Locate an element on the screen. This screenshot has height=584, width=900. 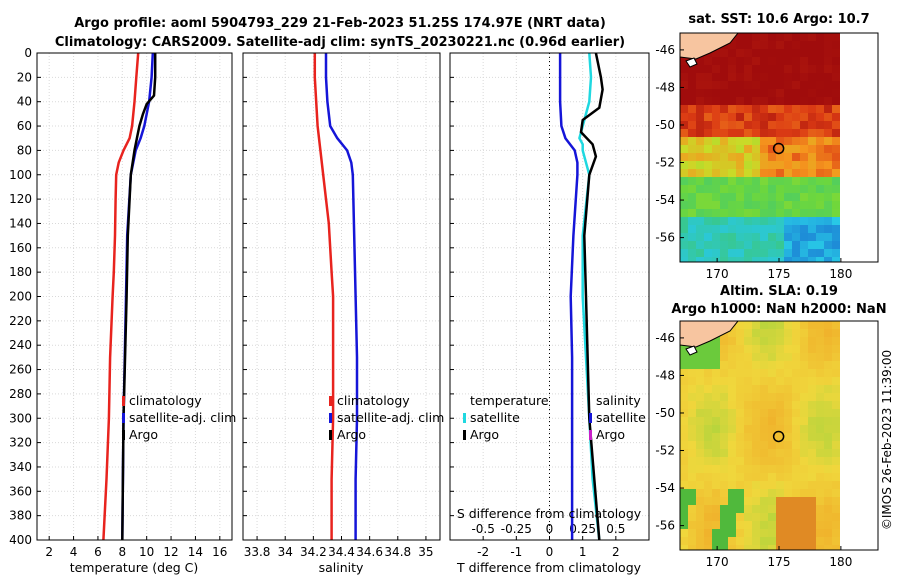
sst-map-title: sat. SST: 10.6 Argo: 10.7 is located at coordinates (778, 19).